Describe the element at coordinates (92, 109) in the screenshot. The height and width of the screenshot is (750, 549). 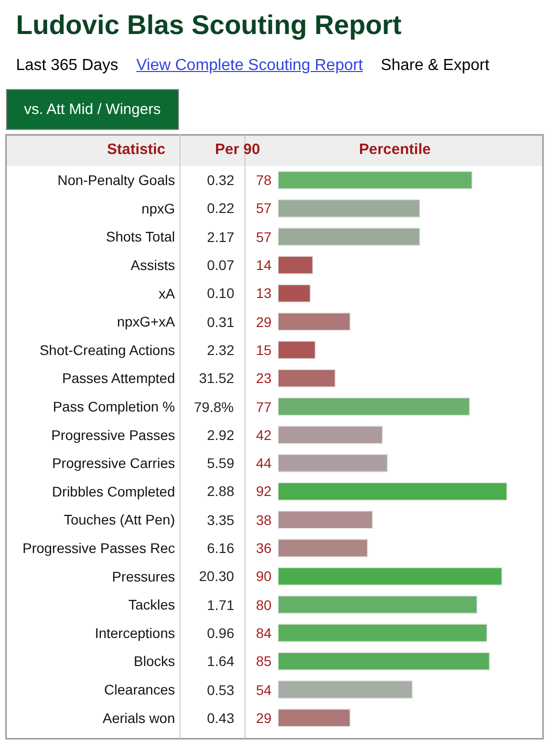
I see `text: vs. Att Mid / Wingers` at that location.